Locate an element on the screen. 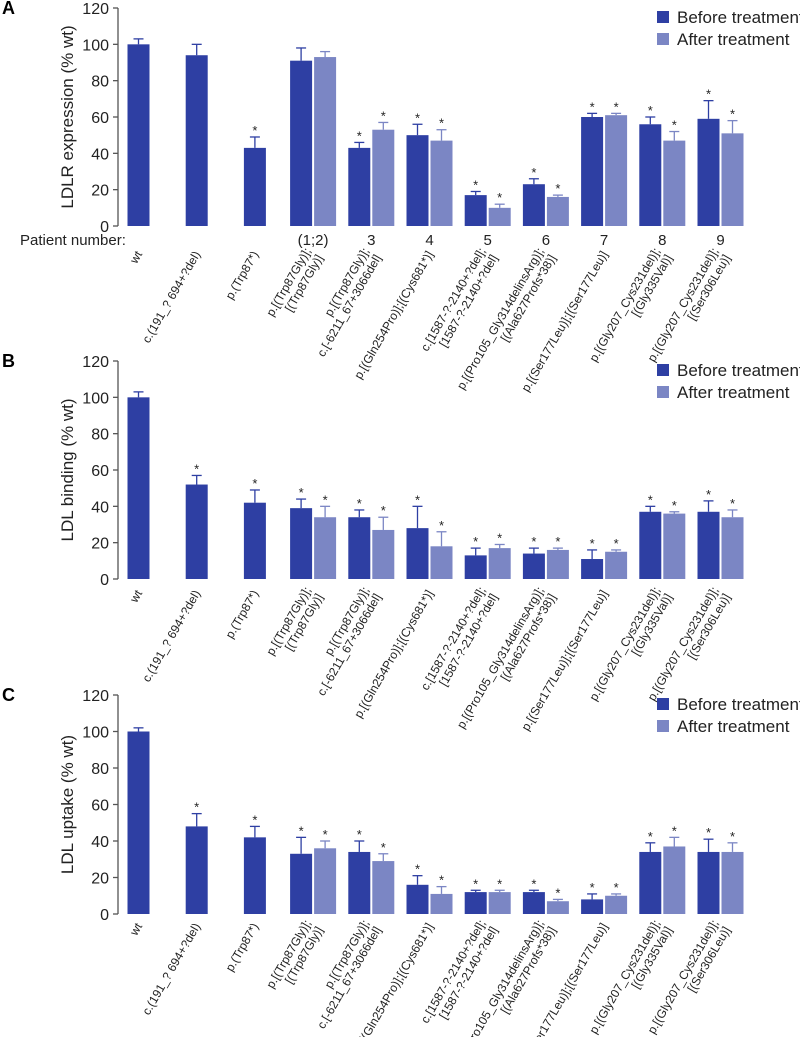 The height and width of the screenshot is (1037, 800). panel-letter: B is located at coordinates (8, 361).